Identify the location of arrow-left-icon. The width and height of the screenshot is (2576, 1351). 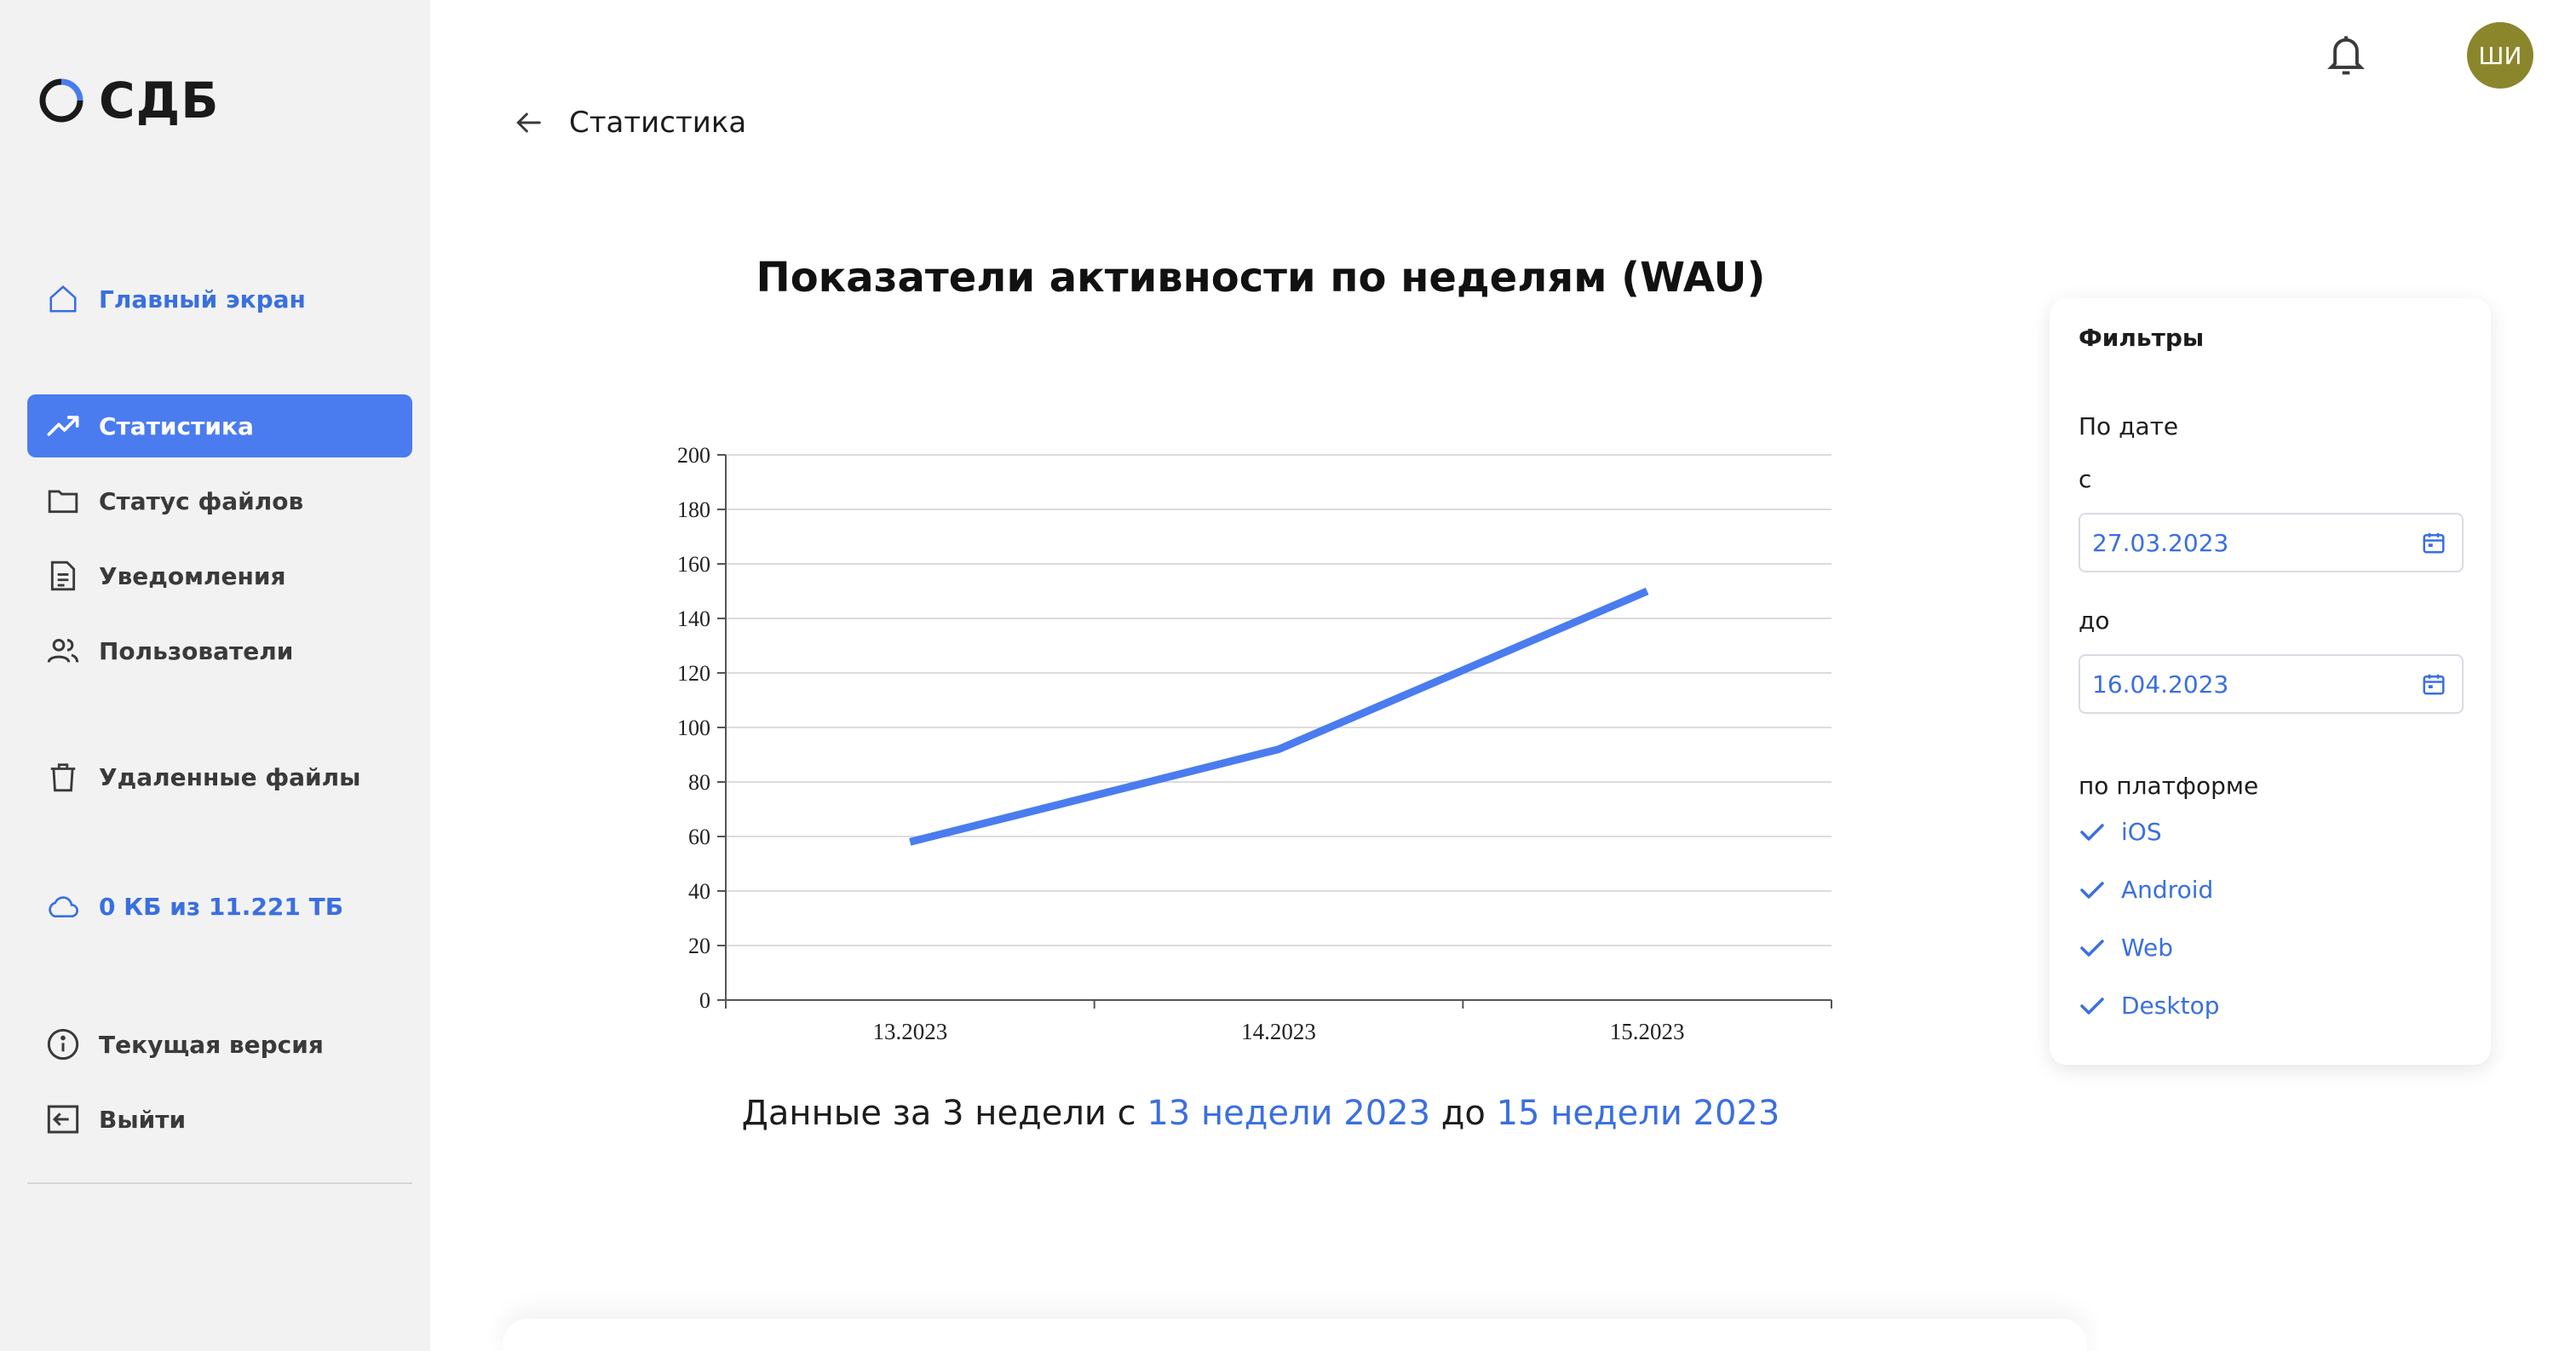
(528, 123).